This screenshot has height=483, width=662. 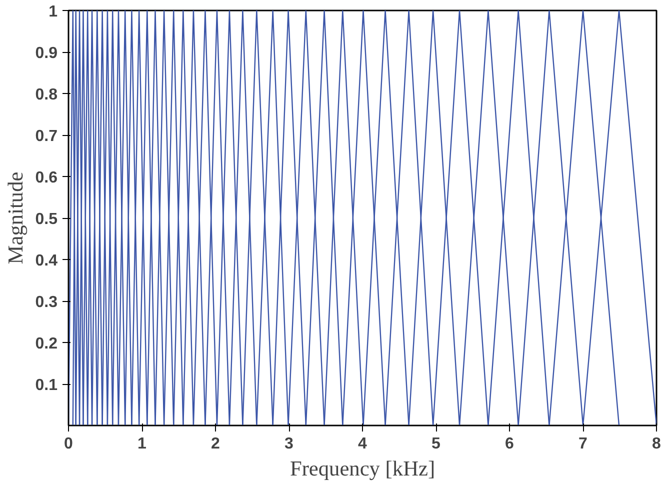 I want to click on y-tick-label: 0.5, so click(x=46, y=219).